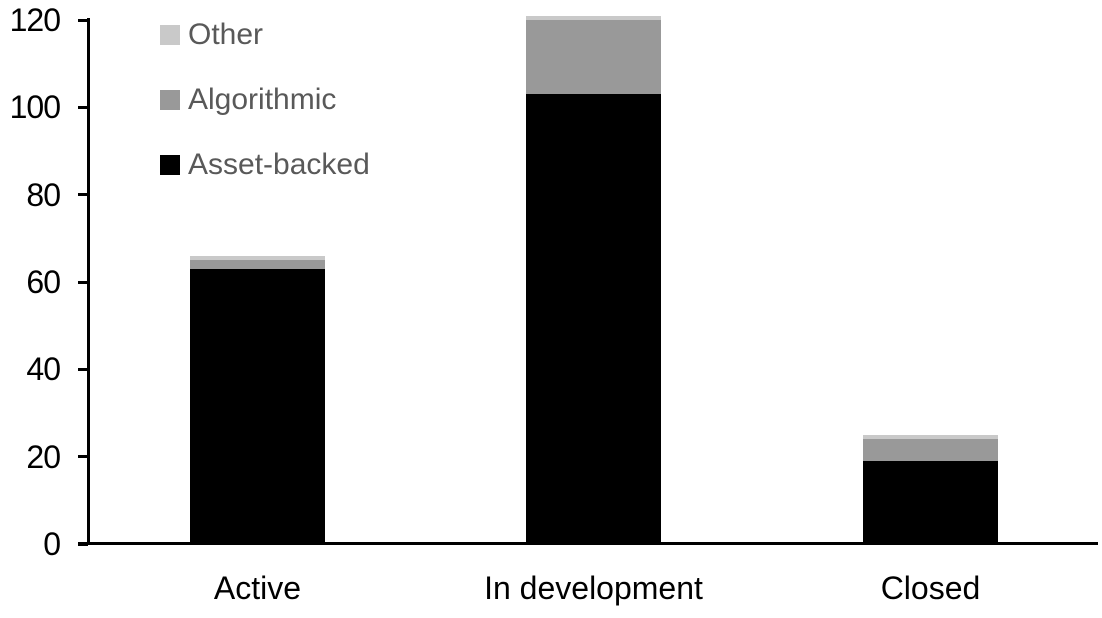 Image resolution: width=1102 pixels, height=618 pixels. Describe the element at coordinates (43, 457) in the screenshot. I see `y-axis-tick-label: 20` at that location.